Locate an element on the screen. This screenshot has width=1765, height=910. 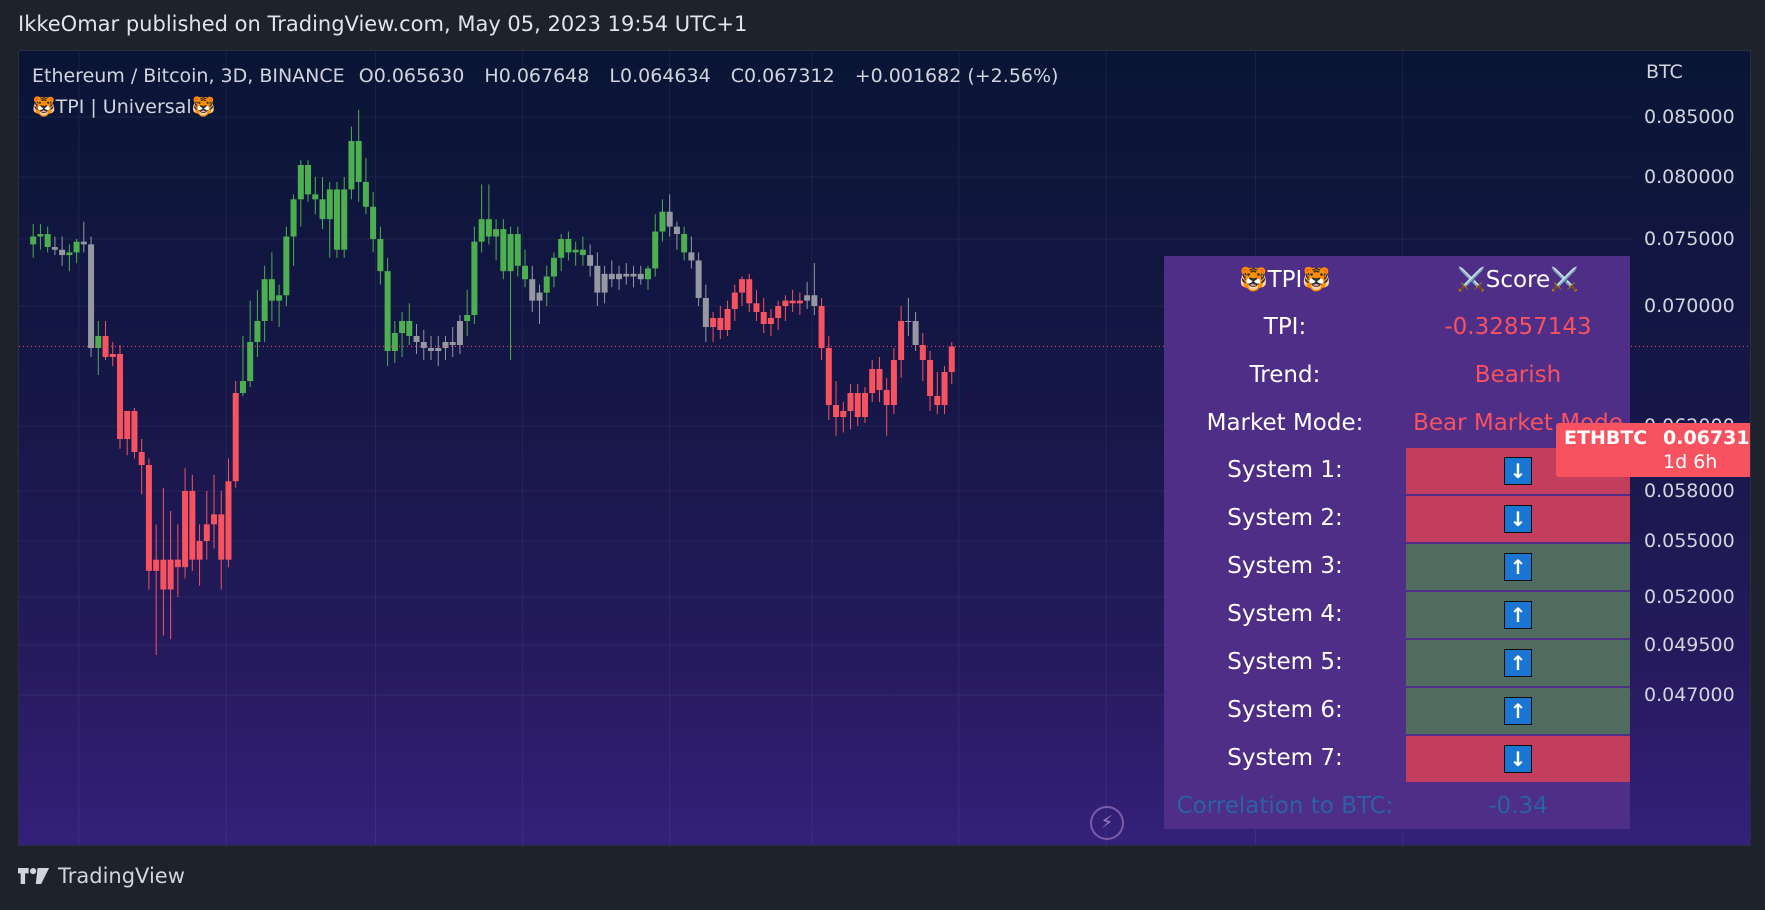
system-row: System 7: ↓ is located at coordinates (1397, 758).